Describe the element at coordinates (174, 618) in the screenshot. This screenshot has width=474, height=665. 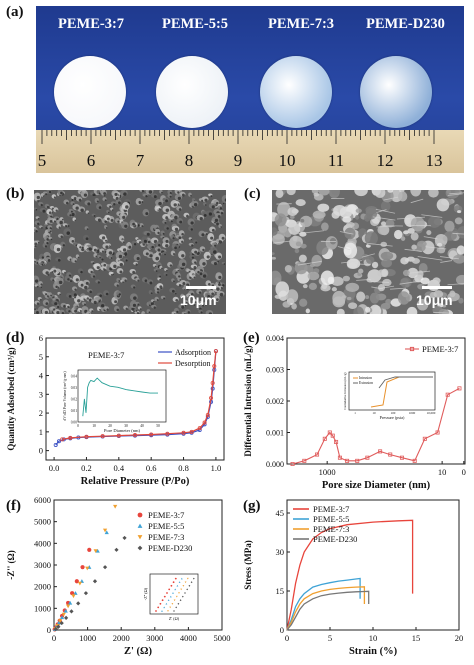
I see `inset-x-label: Z' (Ω)` at that location.